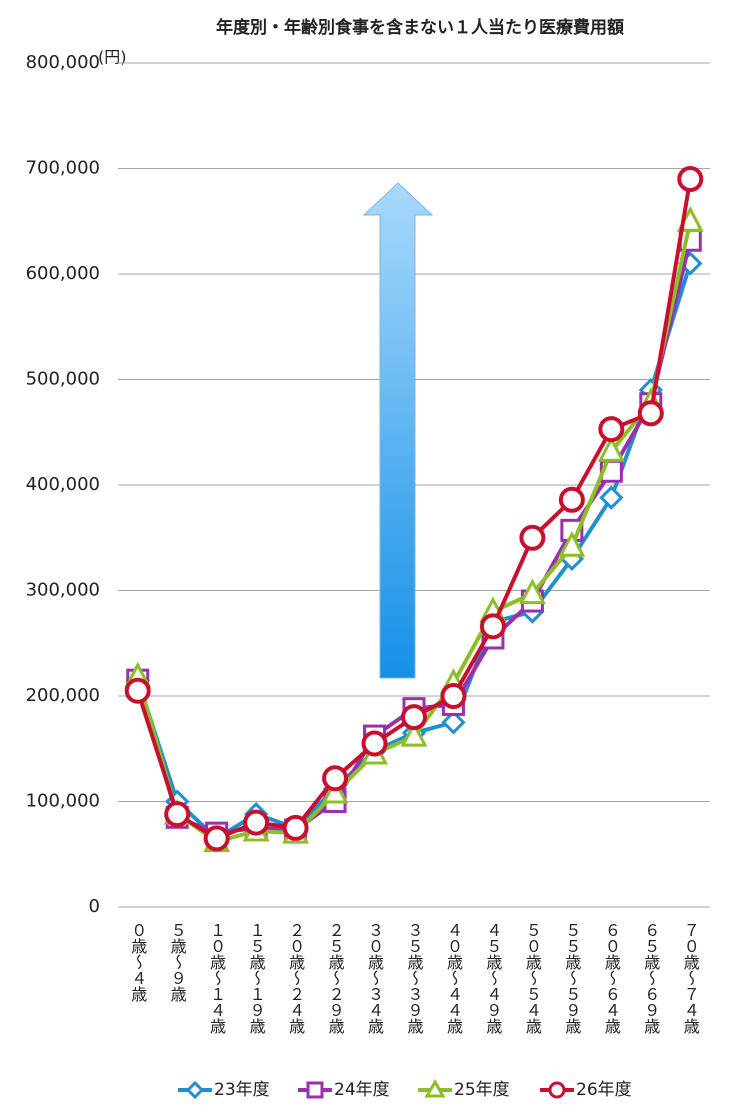  I want to click on x-tick-label: ７０歳～７４歳, so click(690, 978).